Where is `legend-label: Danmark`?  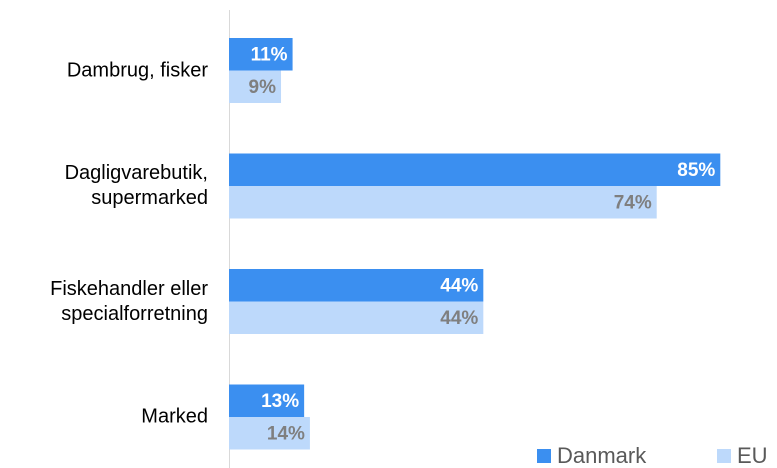
legend-label: Danmark is located at coordinates (602, 455).